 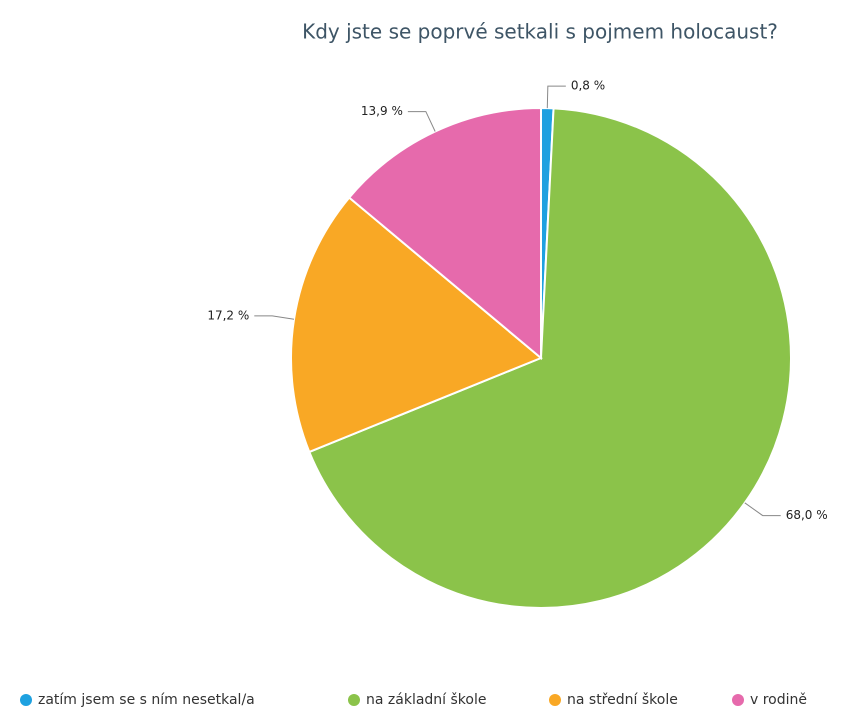 What do you see at coordinates (382, 111) in the screenshot?
I see `data-label: 13,9 %` at bounding box center [382, 111].